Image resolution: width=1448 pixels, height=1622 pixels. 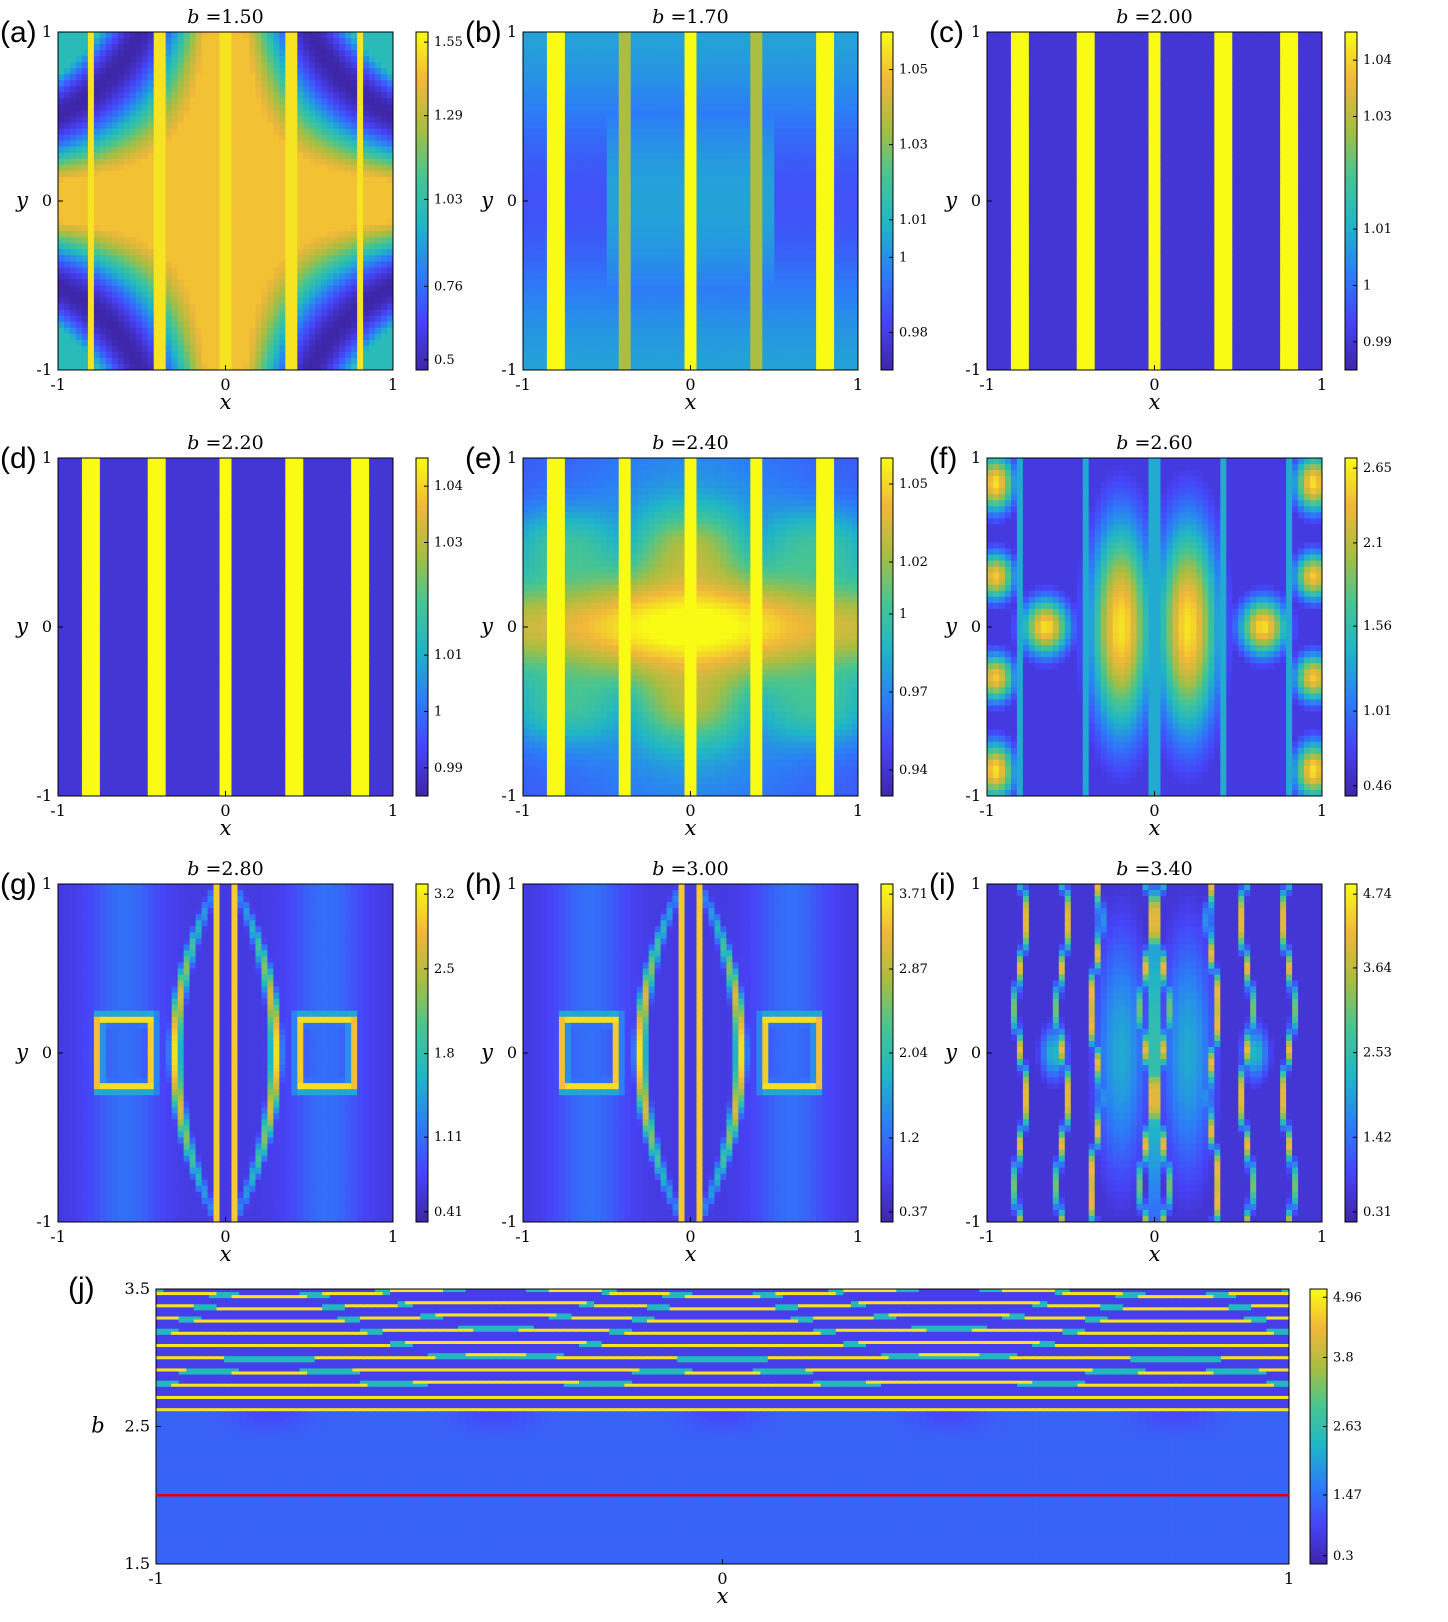 I want to click on colorbar-tick-label: 0.5, so click(x=444, y=360).